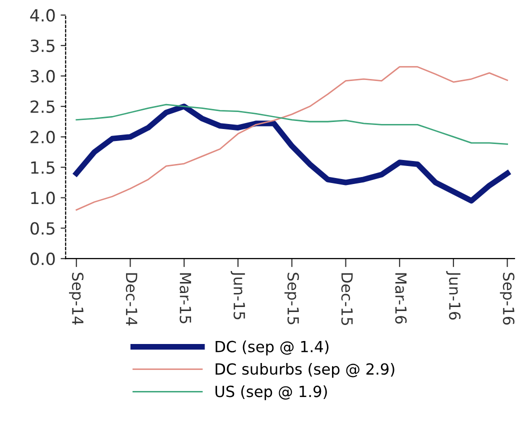 This screenshot has width=525, height=431. I want to click on y-tick-label: 4.0, so click(42, 15).